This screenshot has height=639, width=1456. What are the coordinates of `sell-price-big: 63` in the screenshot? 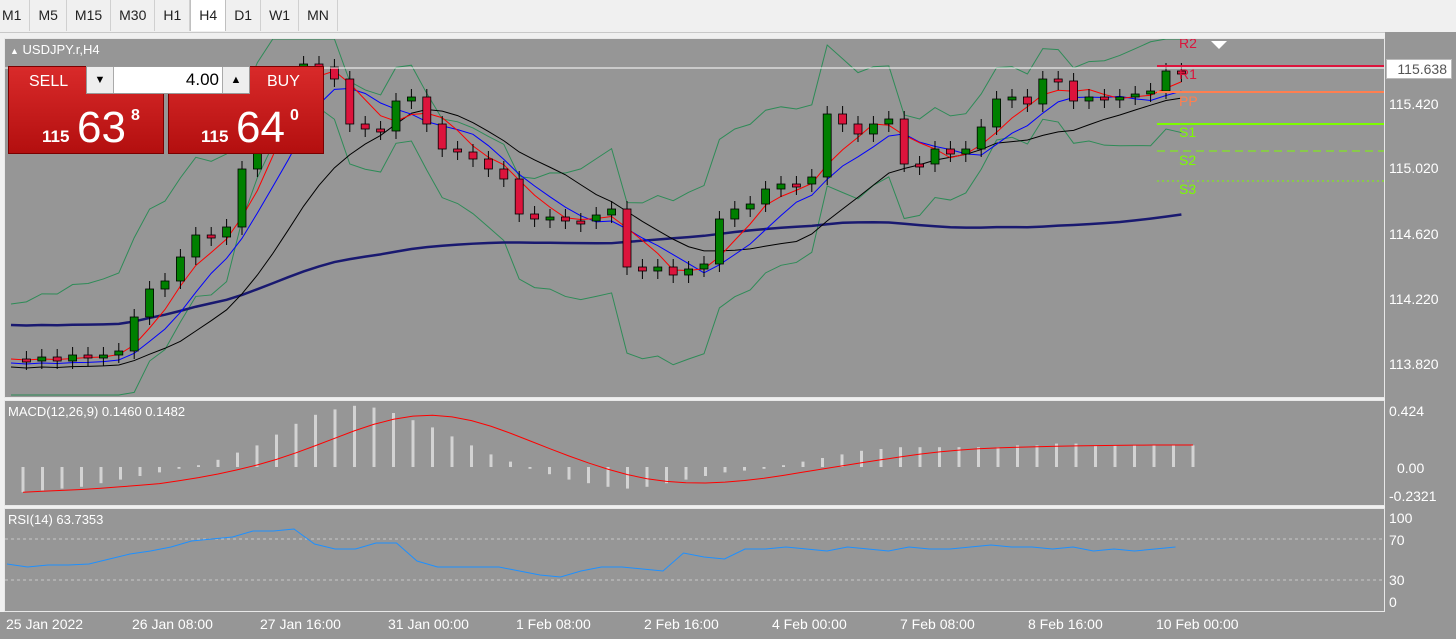 It's located at (101, 127).